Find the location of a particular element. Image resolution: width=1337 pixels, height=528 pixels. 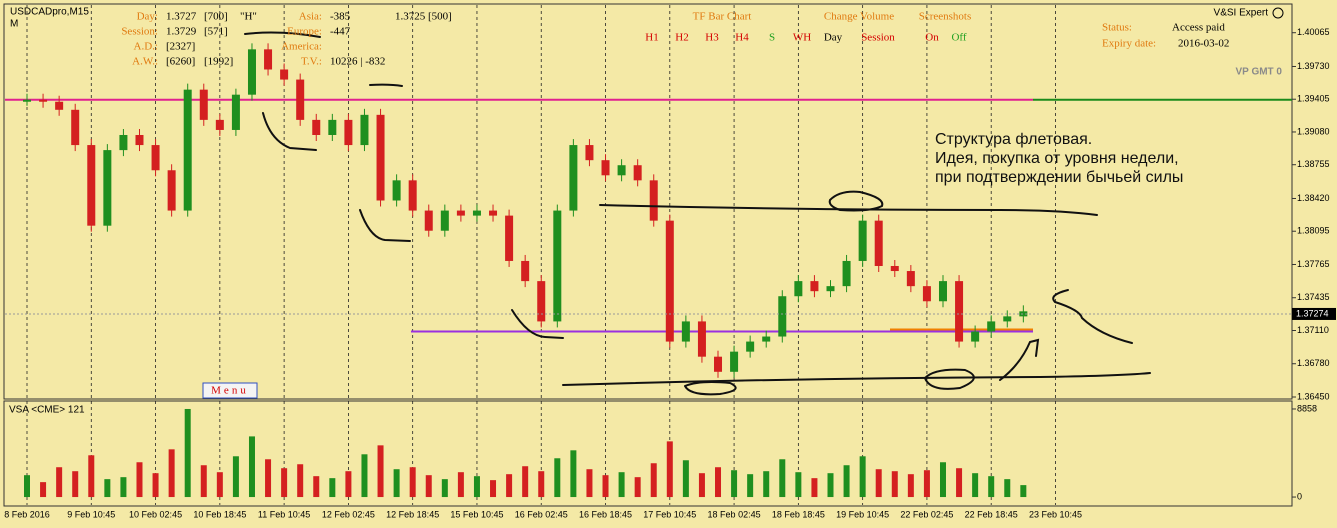

y-tick-label: 1.39080 is located at coordinates (1313, 131).